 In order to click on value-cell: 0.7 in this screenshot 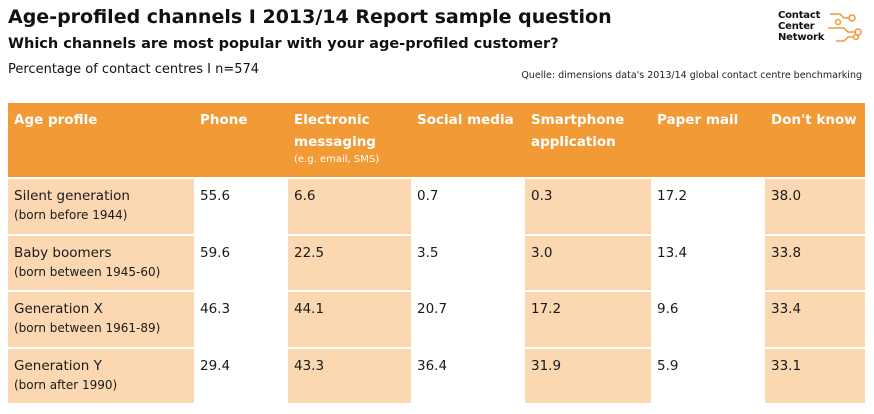, I will do `click(468, 205)`.